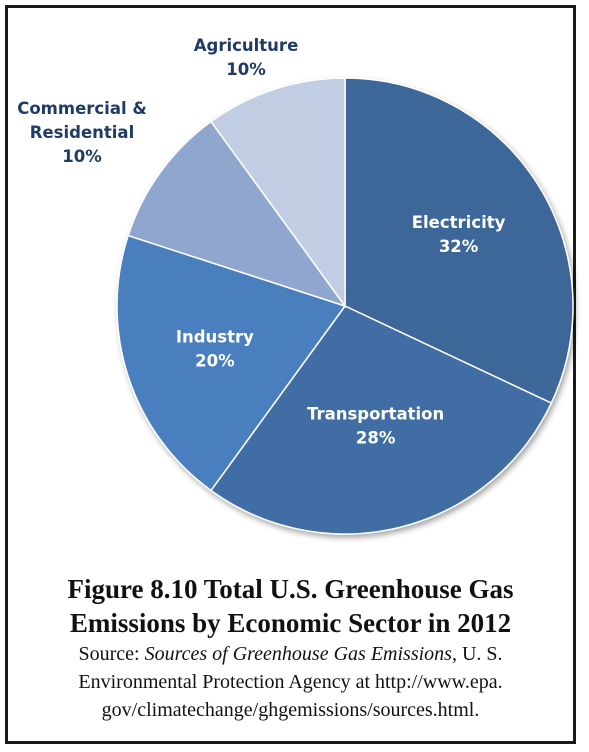 Image resolution: width=589 pixels, height=752 pixels. Describe the element at coordinates (215, 336) in the screenshot. I see `pie-label-name: Industry` at that location.